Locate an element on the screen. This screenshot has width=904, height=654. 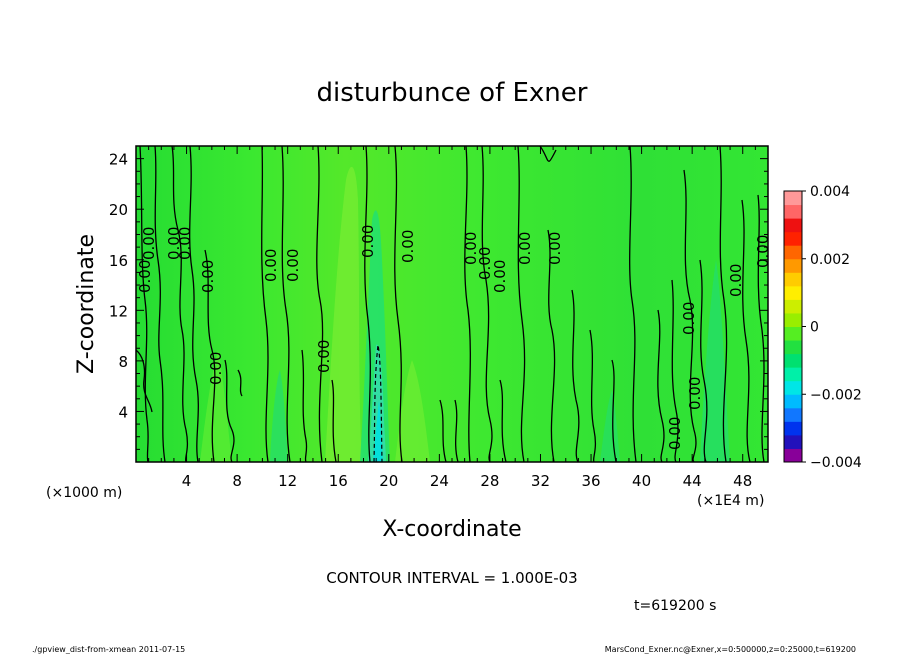
x-scale-label: (×1E4 m) is located at coordinates (730, 501).